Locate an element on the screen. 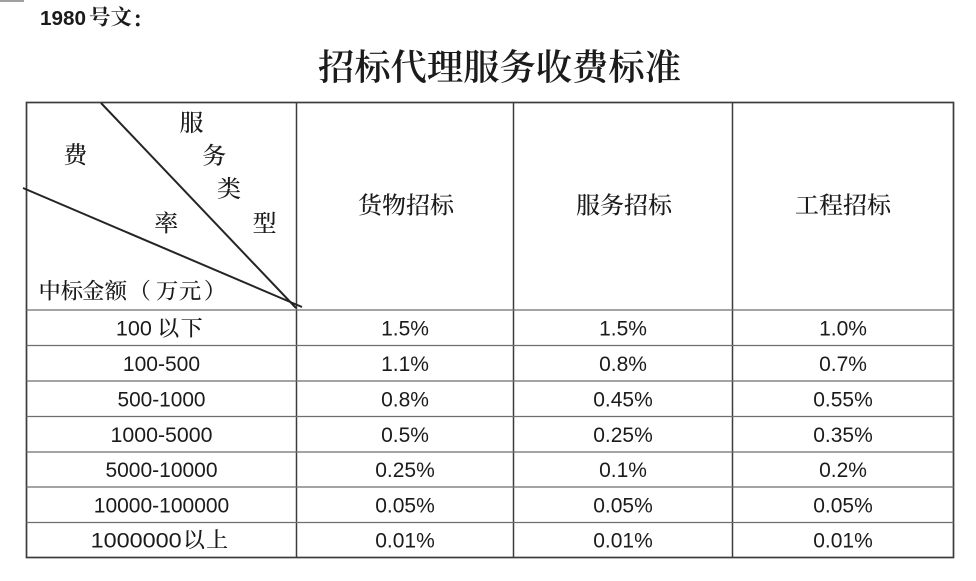  svg-text: 100 is located at coordinates (134, 328).